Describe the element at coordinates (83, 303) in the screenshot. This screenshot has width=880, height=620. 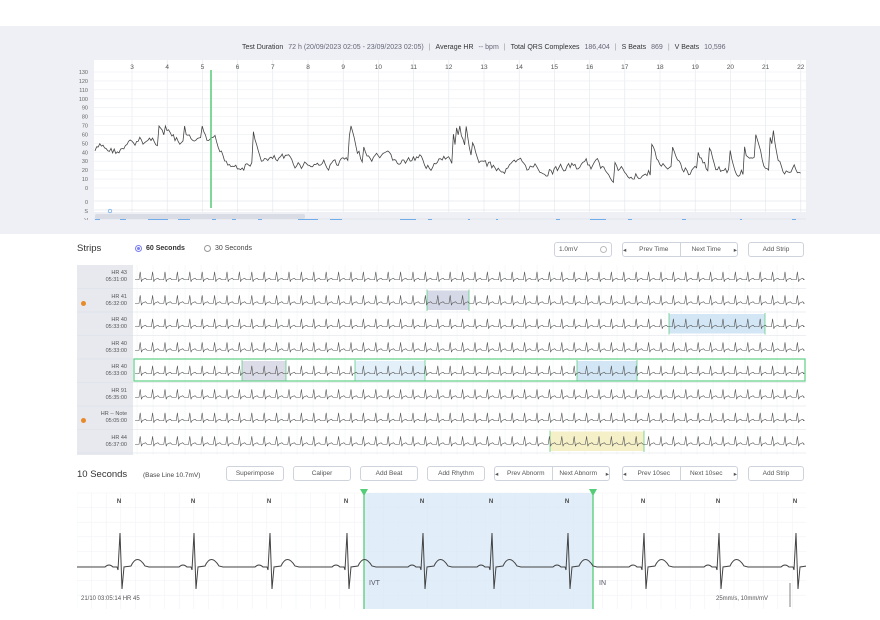
I see `strip-flag-icon` at that location.